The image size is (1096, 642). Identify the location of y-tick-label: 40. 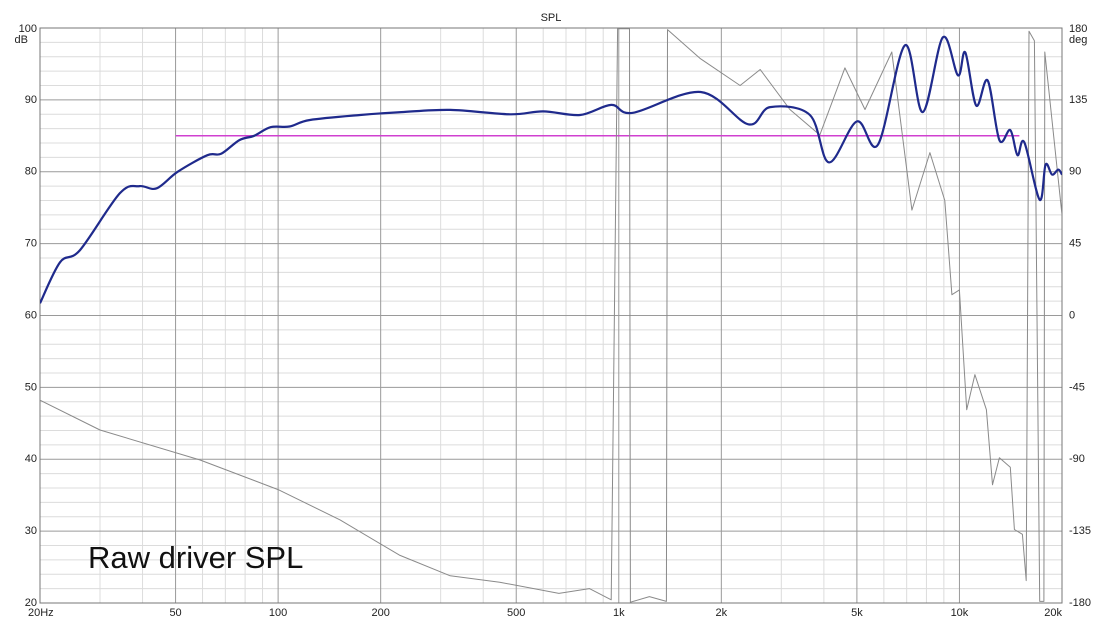
(31, 459).